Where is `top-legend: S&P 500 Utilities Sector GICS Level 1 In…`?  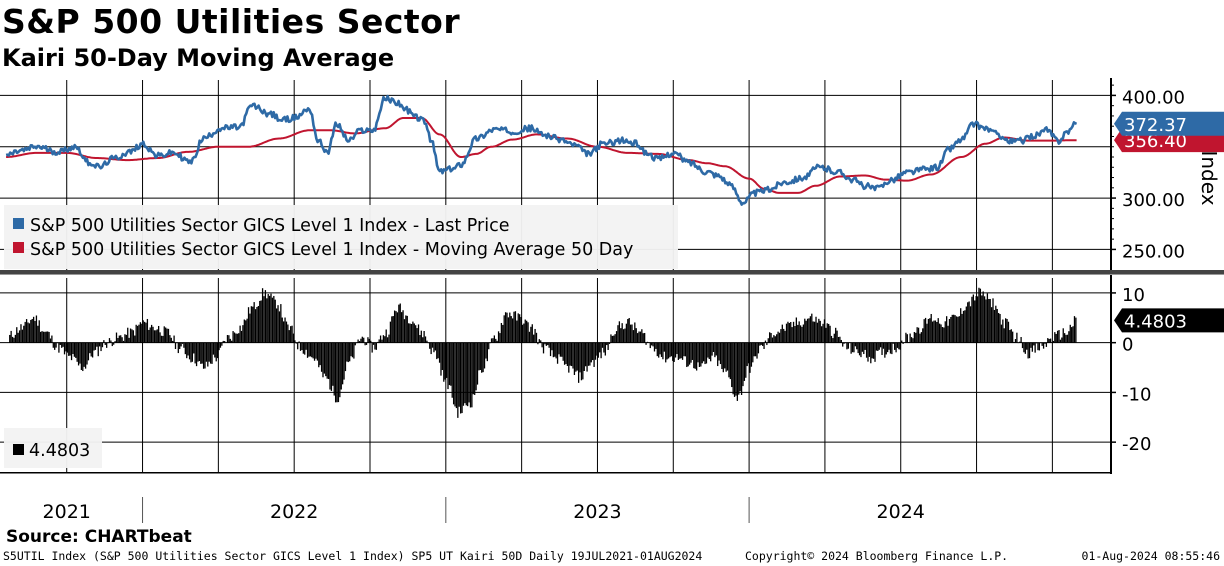
top-legend: S&P 500 Utilities Sector GICS Level 1 In… is located at coordinates (341, 237).